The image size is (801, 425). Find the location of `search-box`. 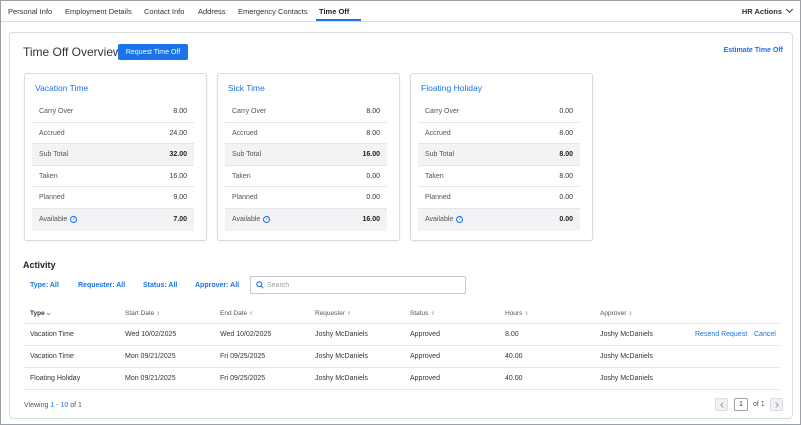

search-box is located at coordinates (358, 285).